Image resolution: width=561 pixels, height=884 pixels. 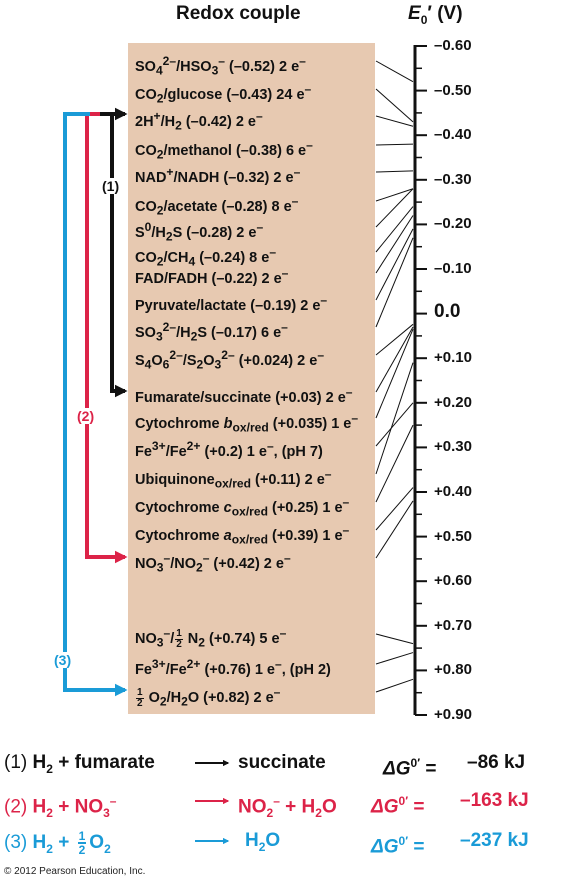 What do you see at coordinates (242, 535) in the screenshot?
I see `couple-cytochrome-a: Cytochrome aox/red (+0.39) 1 e–` at bounding box center [242, 535].